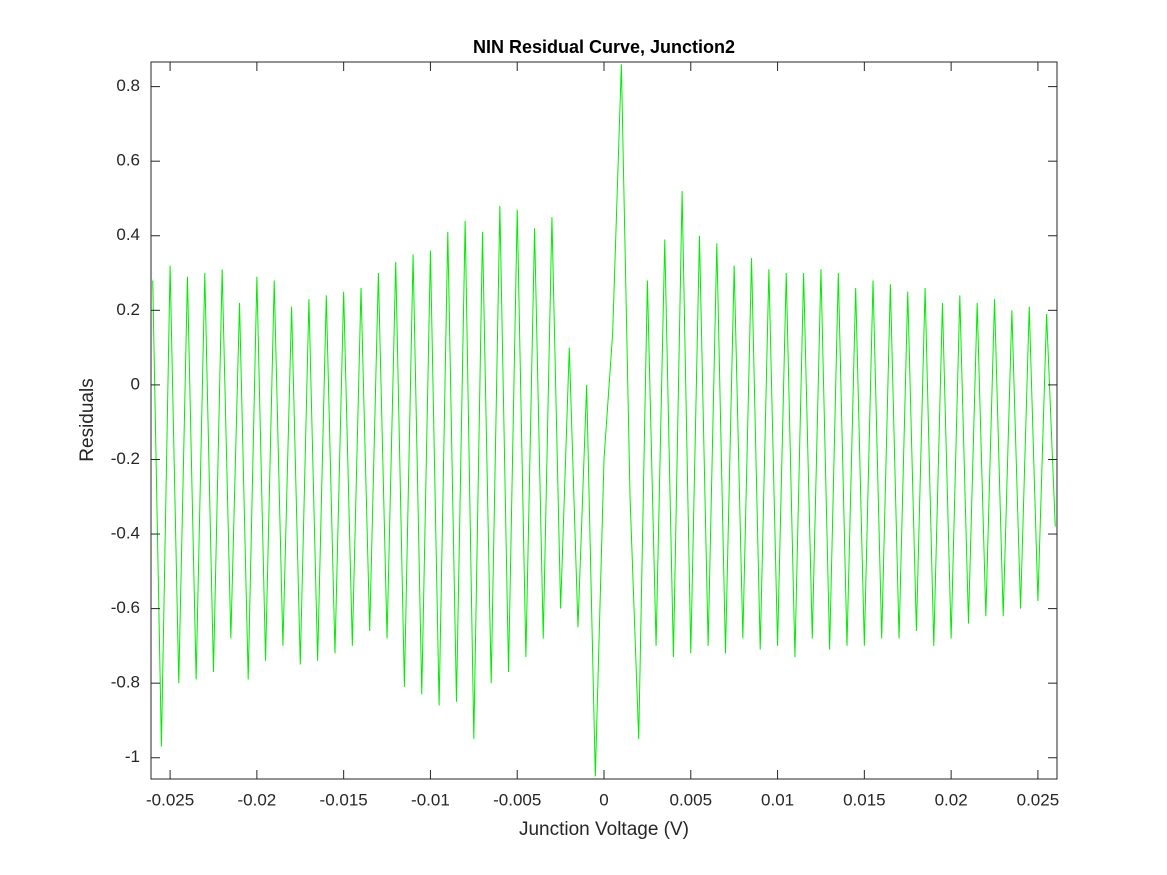 Image resolution: width=1167 pixels, height=875 pixels. I want to click on y-tick-label: 0.4, so click(128, 234).